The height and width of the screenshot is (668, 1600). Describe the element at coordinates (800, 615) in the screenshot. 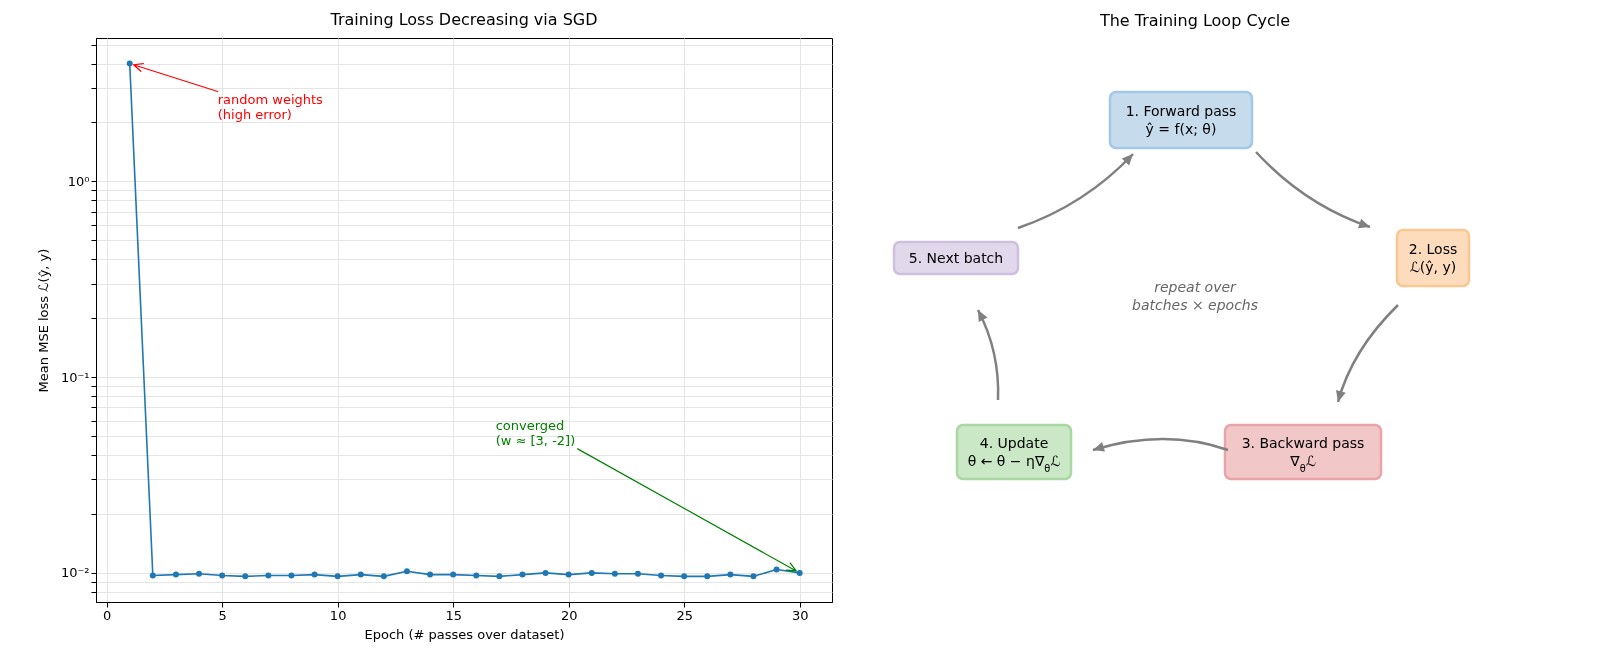

I see `x-tick-label: 30` at that location.